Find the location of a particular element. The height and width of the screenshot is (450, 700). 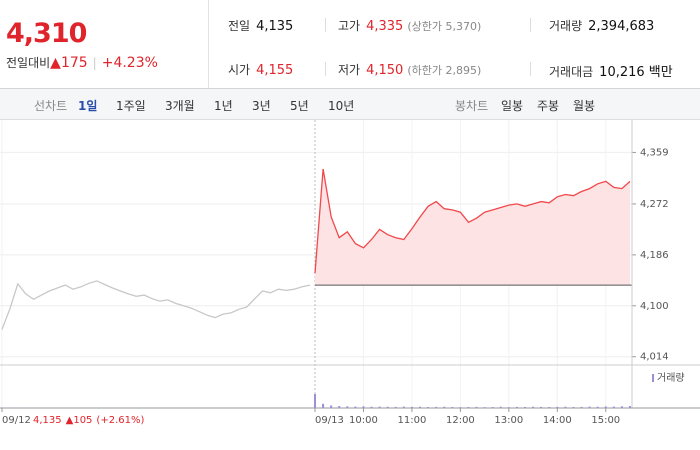

stat-value: 4,335 is located at coordinates (385, 26).